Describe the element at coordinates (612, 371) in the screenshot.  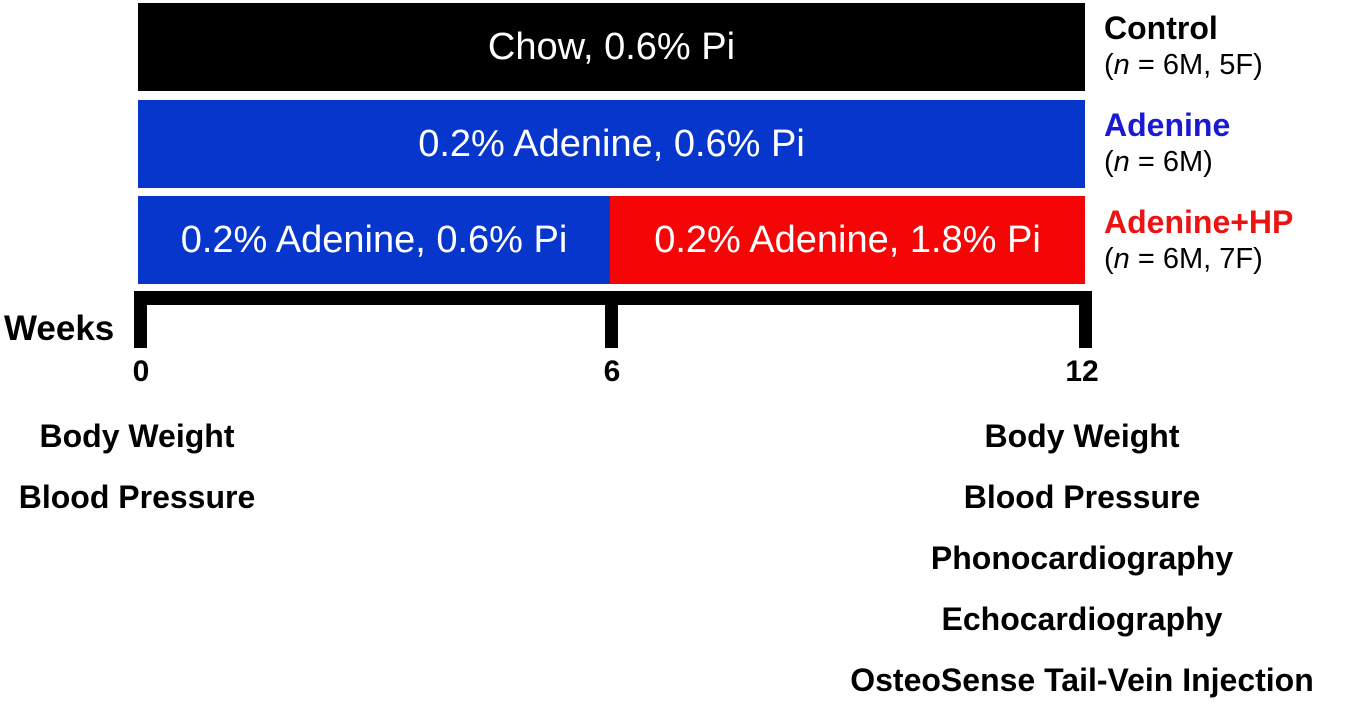
I see `tick-label-week-6: 6` at that location.